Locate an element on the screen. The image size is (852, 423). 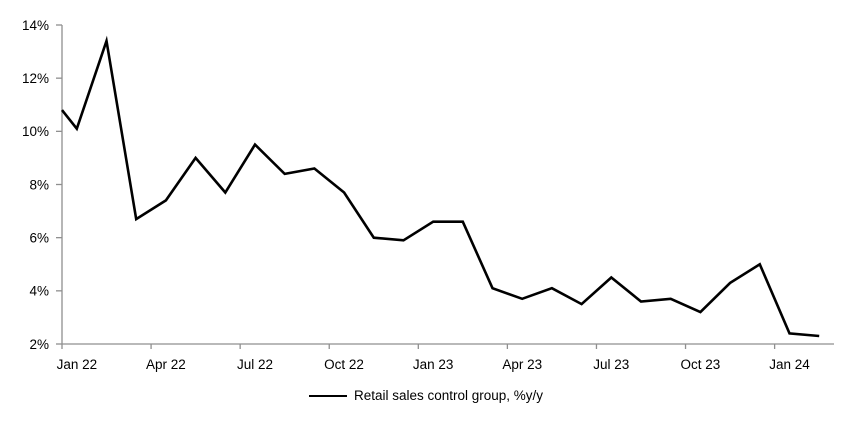
y-tick-label: 2% is located at coordinates (39, 344).